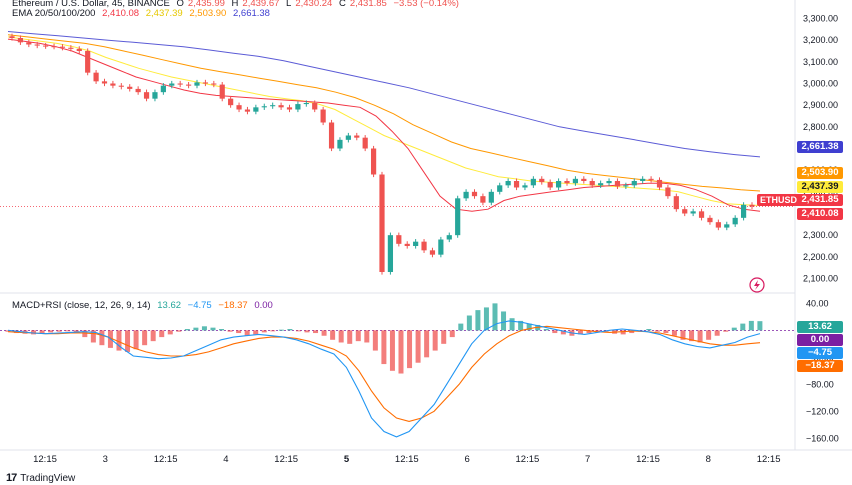 The height and width of the screenshot is (485, 852). I want to click on ohlc-high-label: H, so click(235, 4).